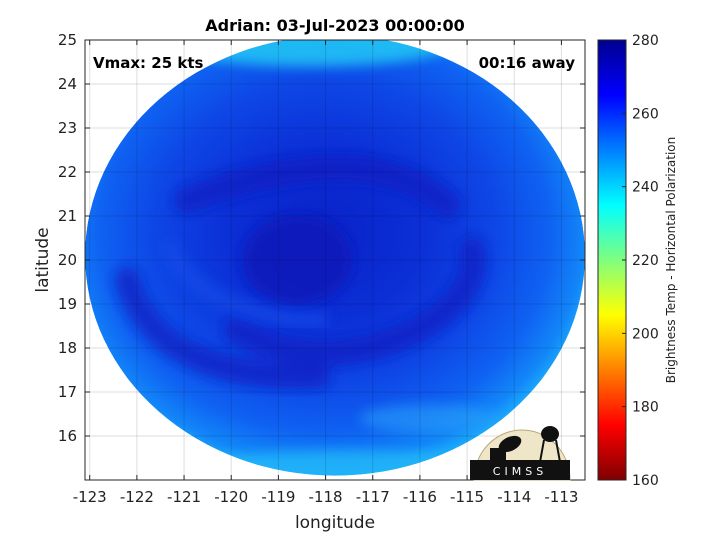 The width and height of the screenshot is (720, 540). What do you see at coordinates (278, 497) in the screenshot?
I see `x-tick-label-4: -119` at bounding box center [278, 497].